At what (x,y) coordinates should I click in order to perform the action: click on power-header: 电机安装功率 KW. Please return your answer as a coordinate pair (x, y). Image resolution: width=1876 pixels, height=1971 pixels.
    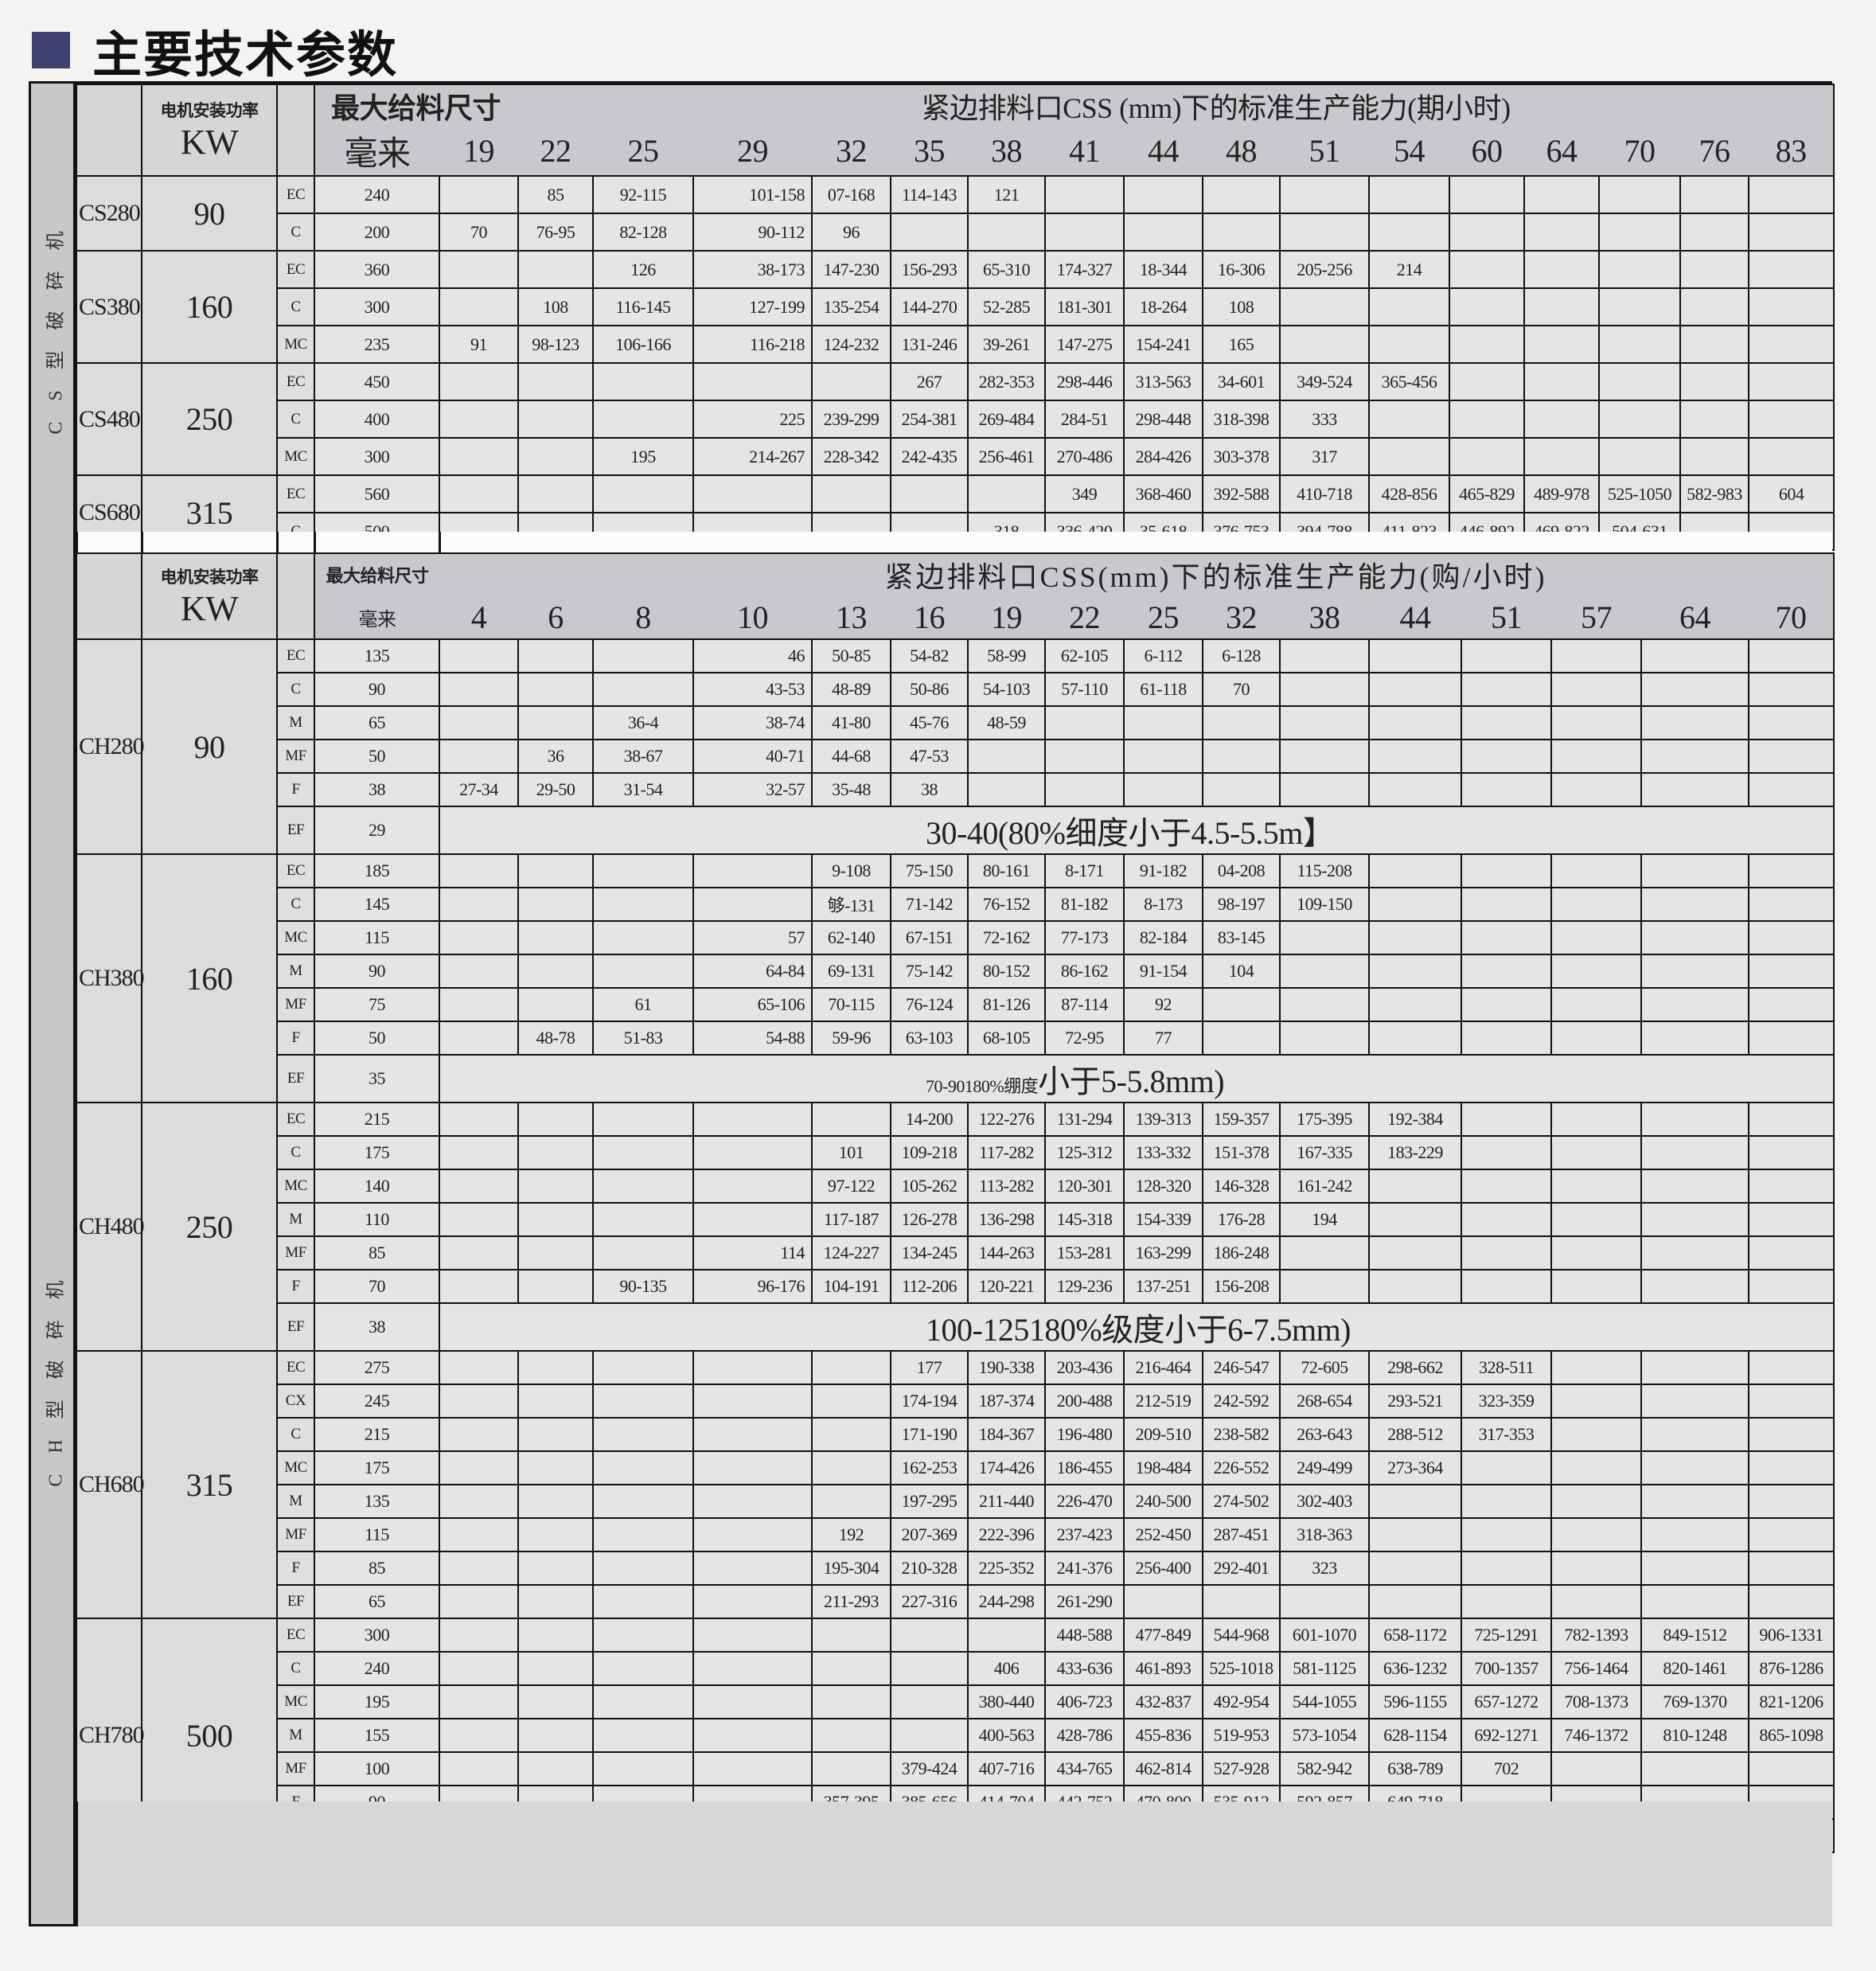
    Looking at the image, I should click on (209, 130).